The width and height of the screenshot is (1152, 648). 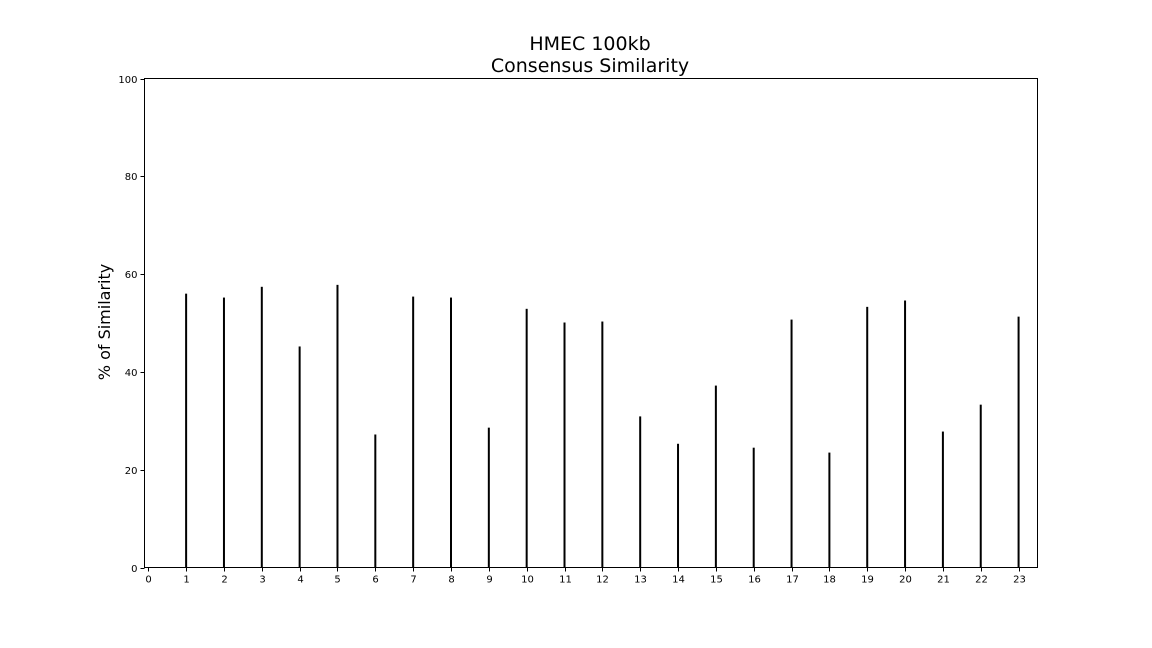 What do you see at coordinates (186, 580) in the screenshot?
I see `x-tick-label: 1` at bounding box center [186, 580].